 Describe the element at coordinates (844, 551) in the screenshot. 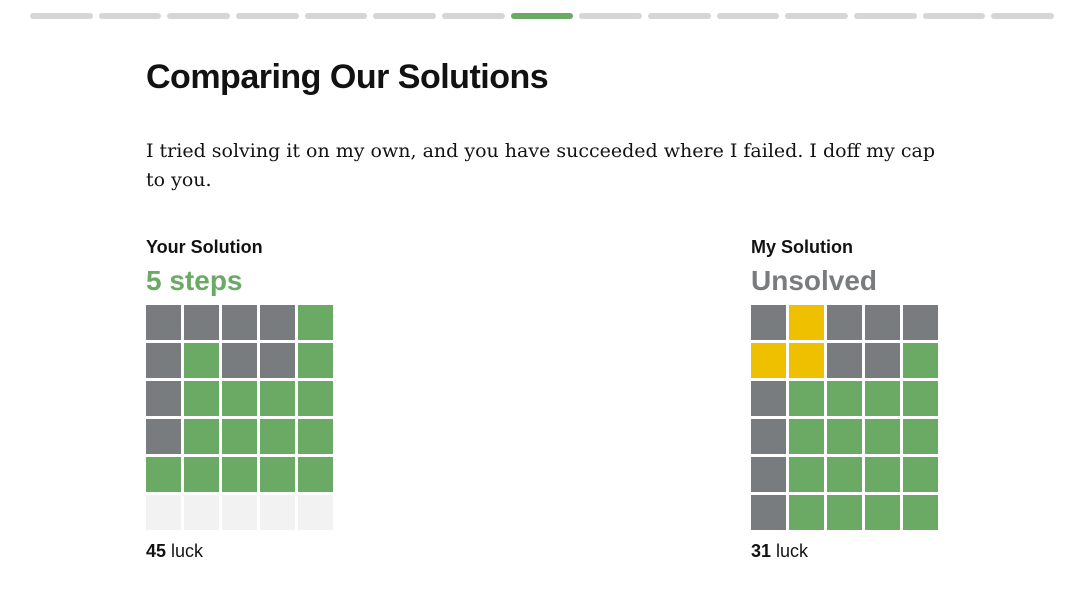

I see `luck: 31 luck` at that location.